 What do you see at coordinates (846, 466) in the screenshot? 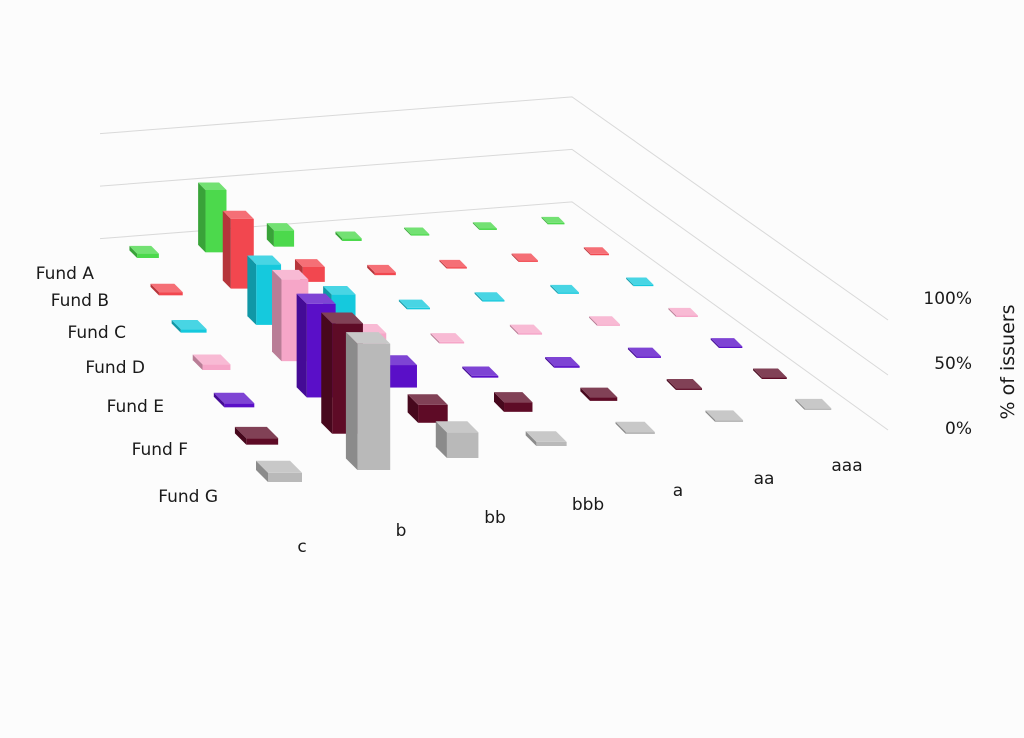
I see `category-label: aaa` at bounding box center [846, 466].